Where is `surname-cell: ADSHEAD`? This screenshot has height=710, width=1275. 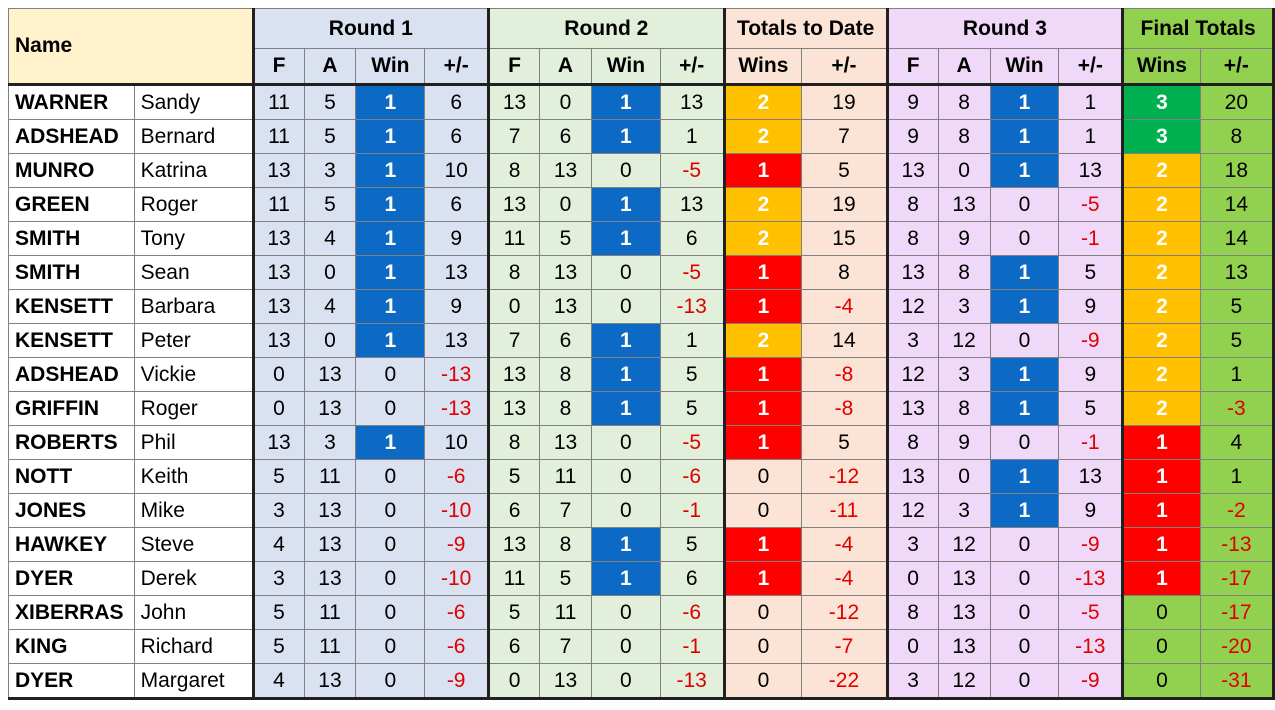
surname-cell: ADSHEAD is located at coordinates (71, 136).